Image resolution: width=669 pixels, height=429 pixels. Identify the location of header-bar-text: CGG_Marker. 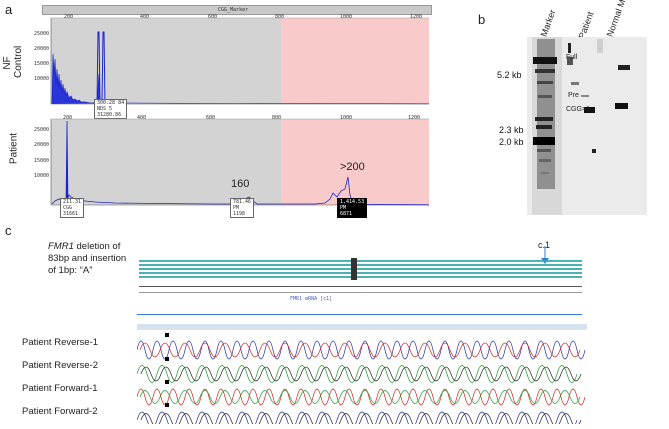
(233, 10).